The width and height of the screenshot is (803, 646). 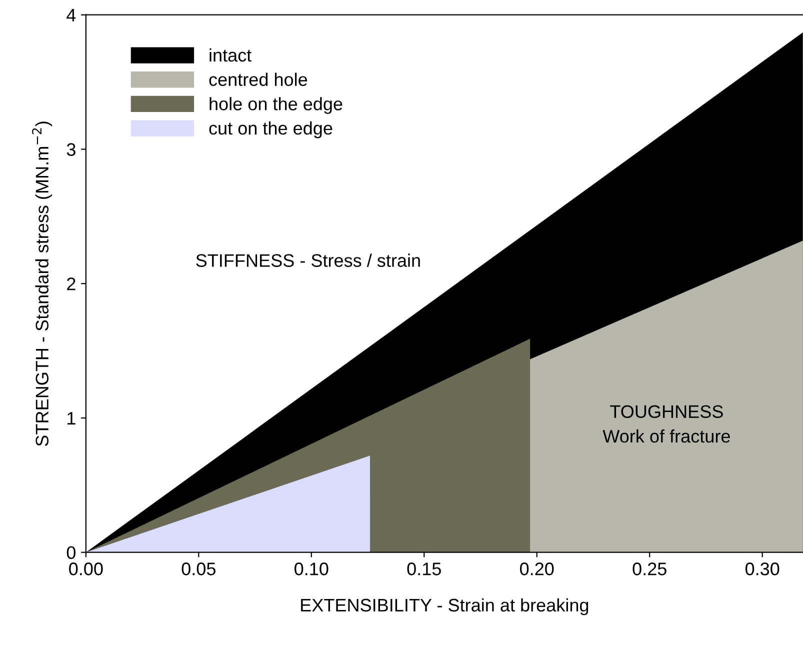 I want to click on y-tick-label: 1, so click(x=72, y=418).